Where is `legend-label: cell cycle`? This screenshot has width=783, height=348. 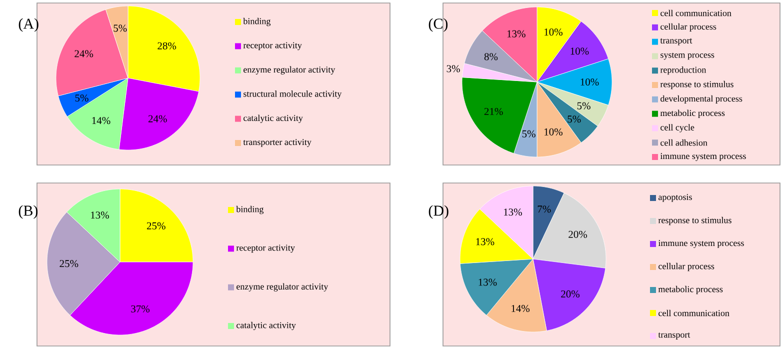 legend-label: cell cycle is located at coordinates (677, 128).